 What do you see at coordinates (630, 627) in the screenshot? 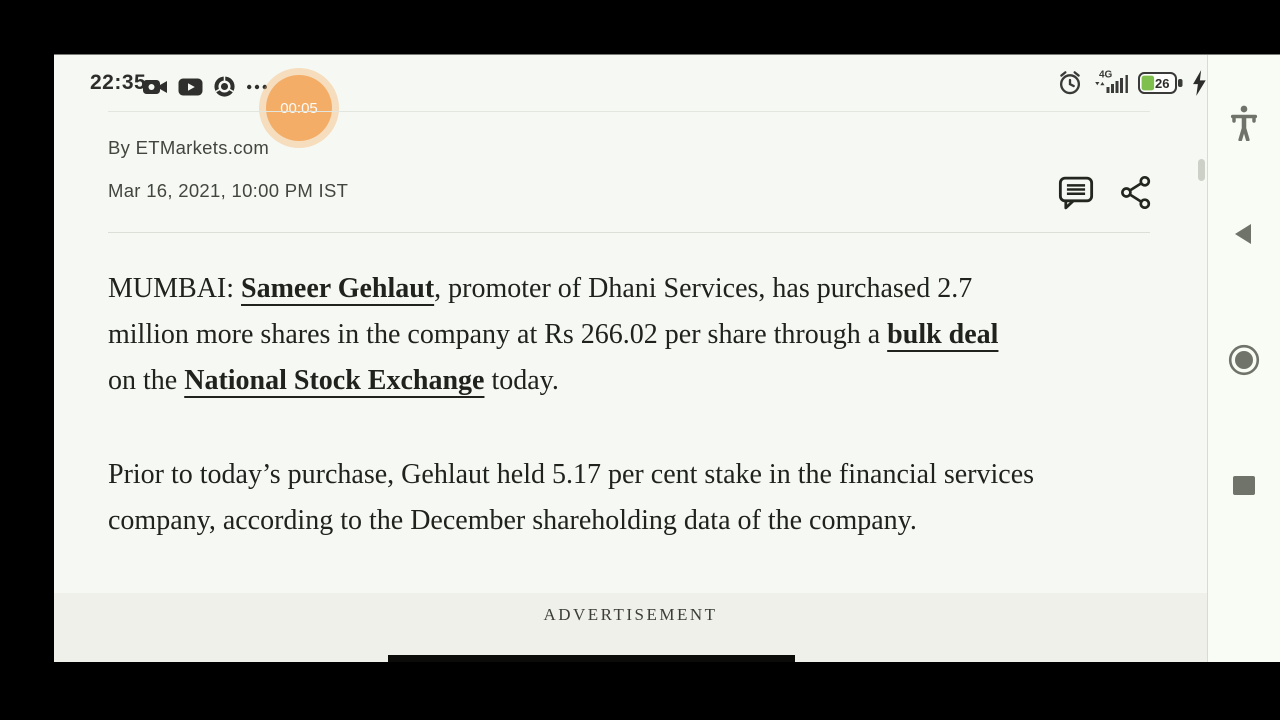
I see `advertisement-area: ADVERTISEMENT` at bounding box center [630, 627].